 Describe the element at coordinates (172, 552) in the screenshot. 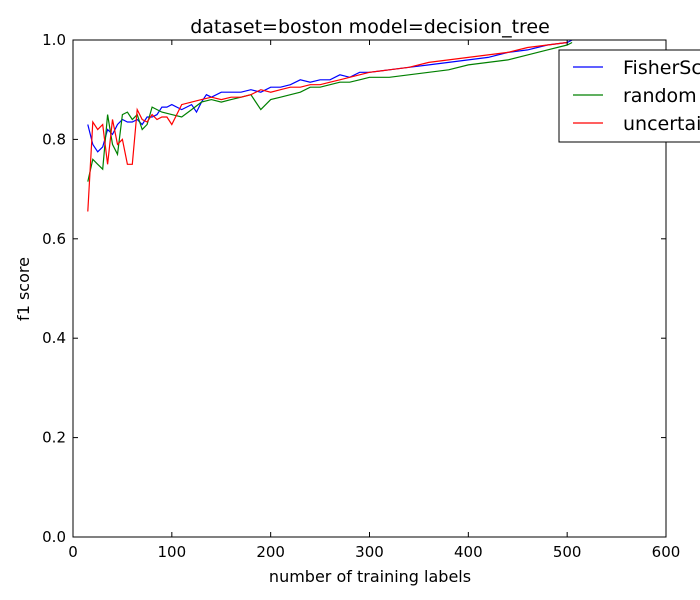

I see `x-tick-label: 100` at that location.